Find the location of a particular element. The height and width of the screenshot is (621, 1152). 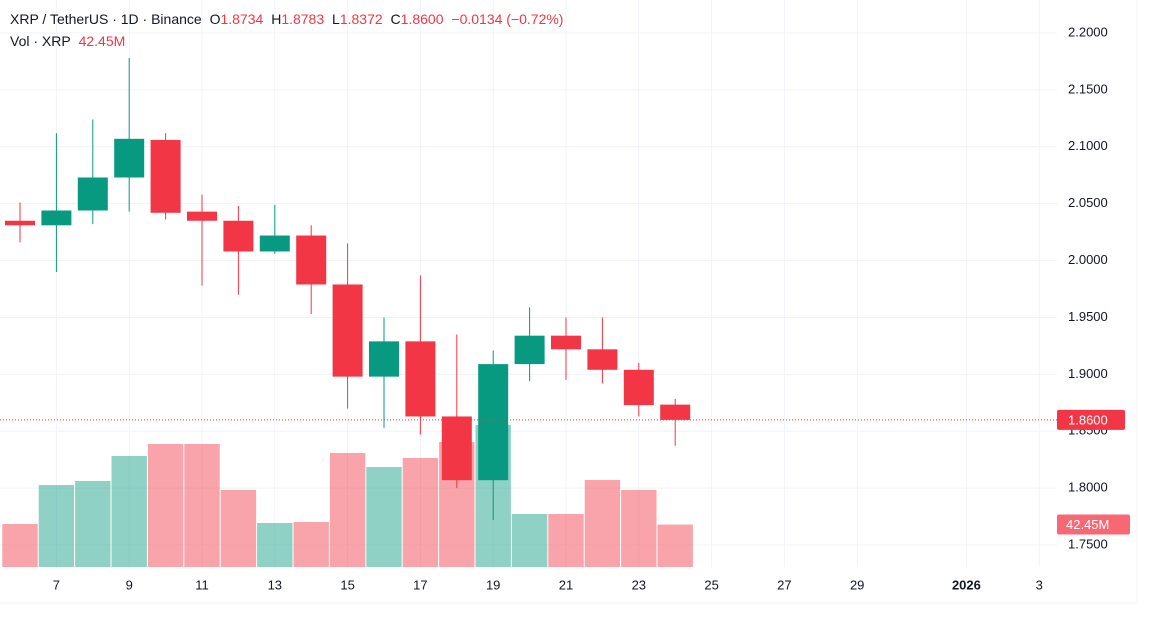

change-value: −0.0134 (−0.72%) is located at coordinates (507, 19).